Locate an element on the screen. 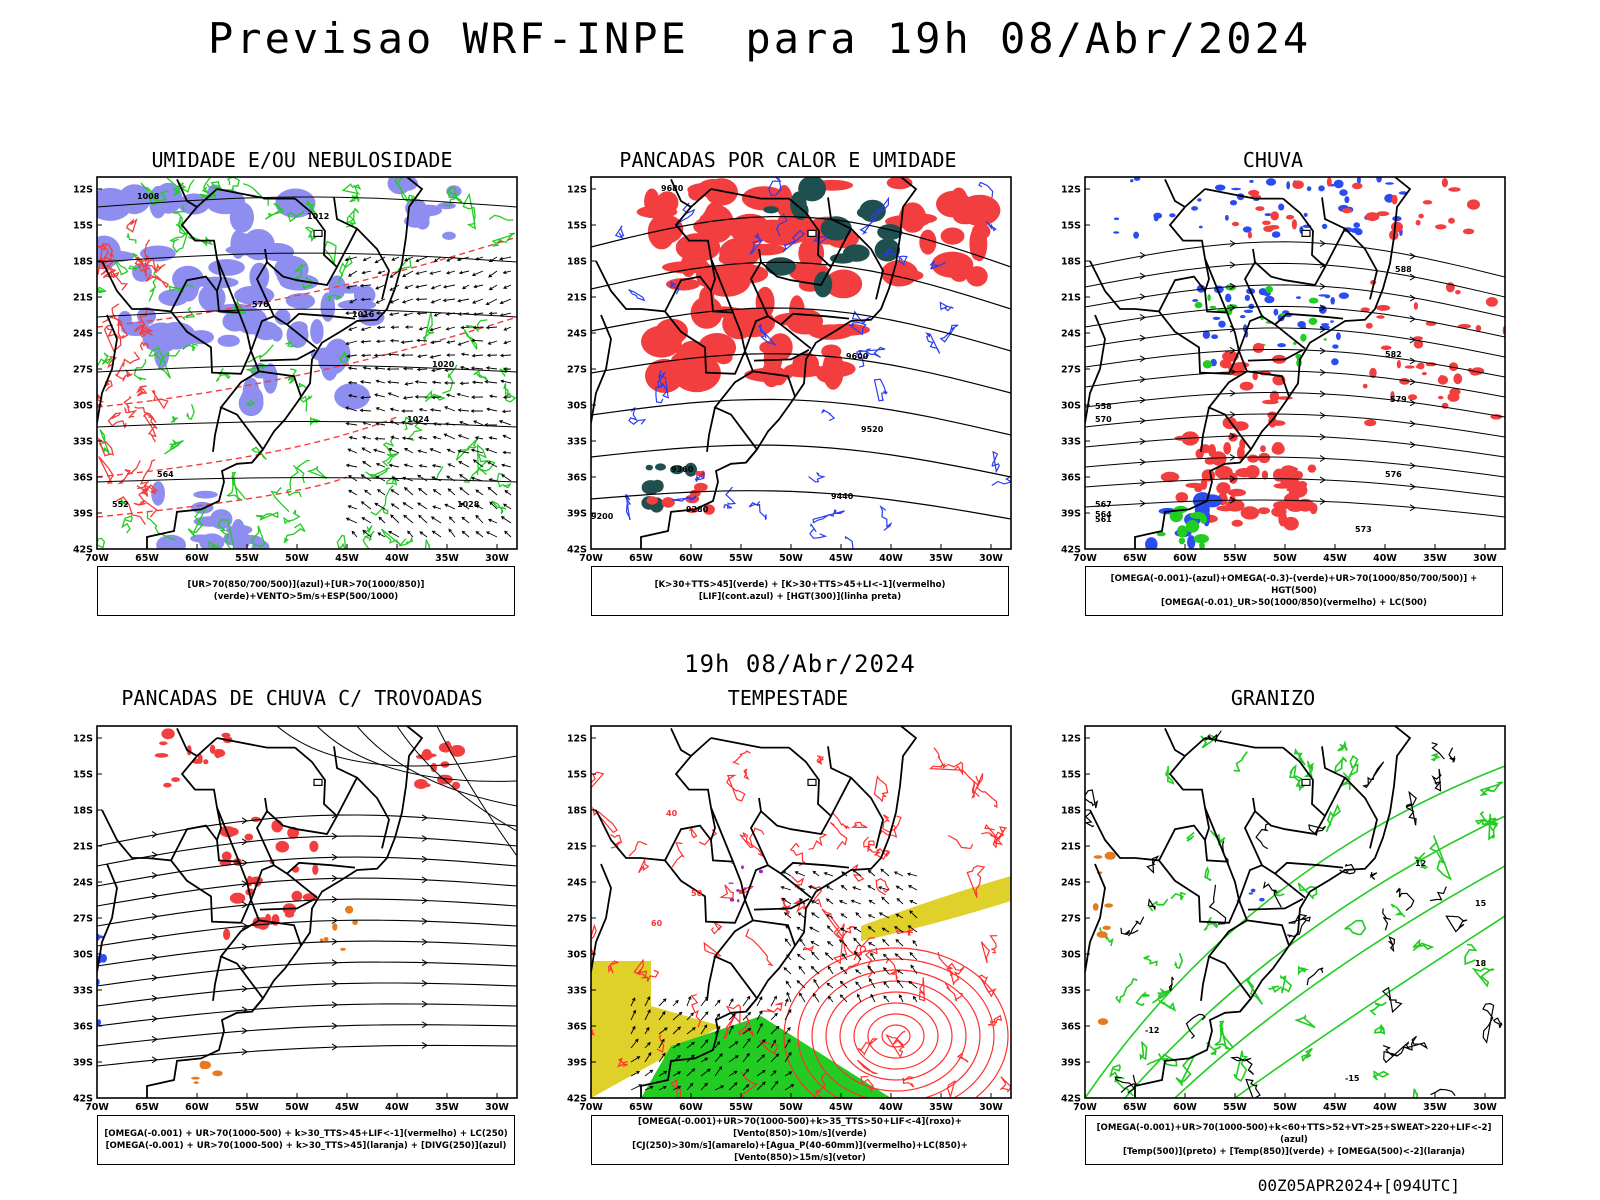 The width and height of the screenshot is (1600, 1200). lat-tick-label: 12S is located at coordinates (577, 190).